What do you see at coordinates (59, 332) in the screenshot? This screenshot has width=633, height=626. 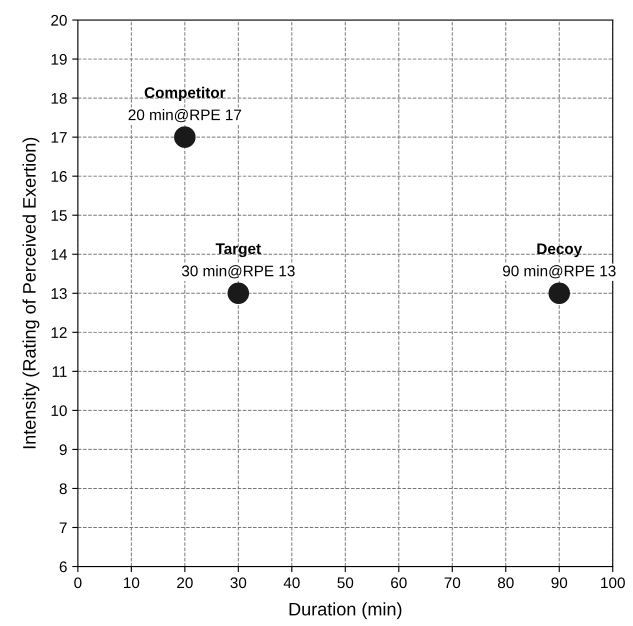 I see `y-tick-label: 12` at bounding box center [59, 332].